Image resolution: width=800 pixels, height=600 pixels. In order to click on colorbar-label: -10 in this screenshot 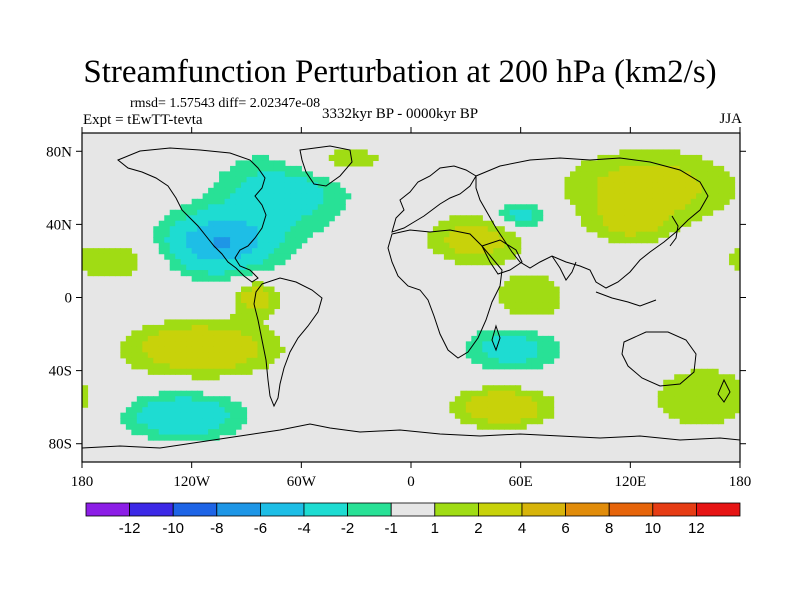, I will do `click(173, 528)`.